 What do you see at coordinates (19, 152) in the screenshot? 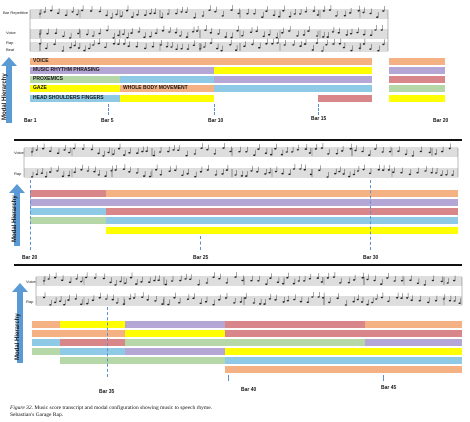
I see `score-label-voice-2: Voice` at bounding box center [19, 152].